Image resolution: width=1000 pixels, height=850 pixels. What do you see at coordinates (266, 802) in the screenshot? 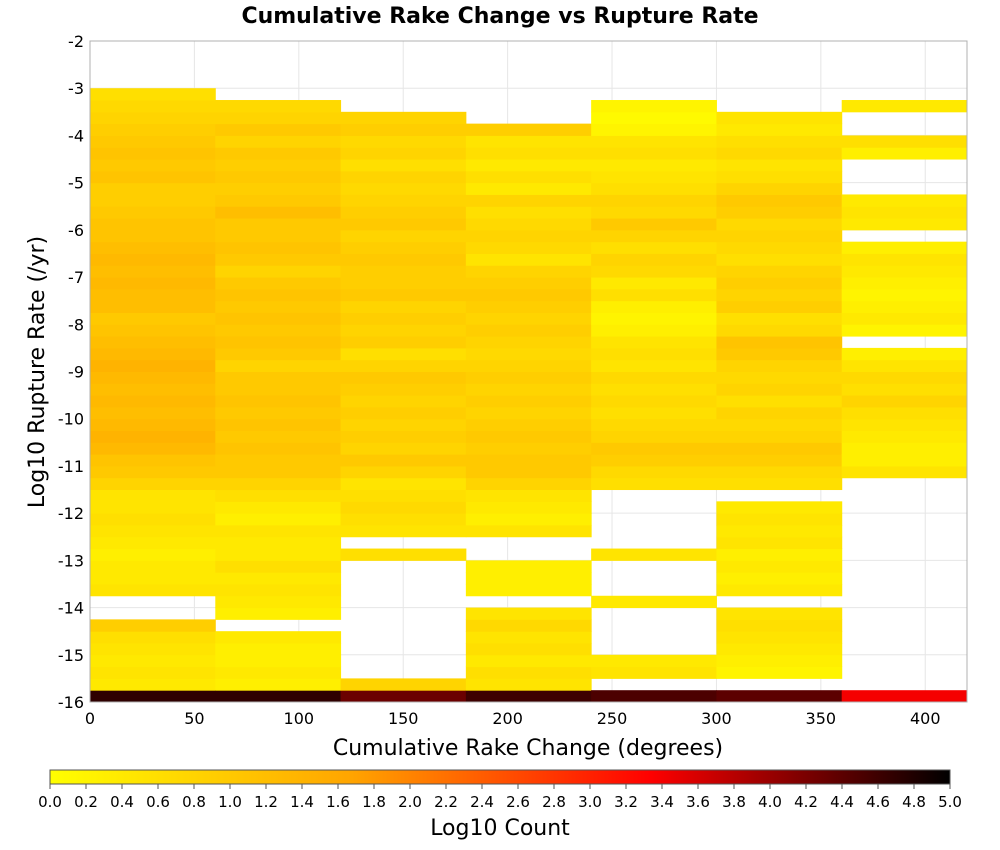
I see `colorbar-tick-label: 1.2` at bounding box center [266, 802].